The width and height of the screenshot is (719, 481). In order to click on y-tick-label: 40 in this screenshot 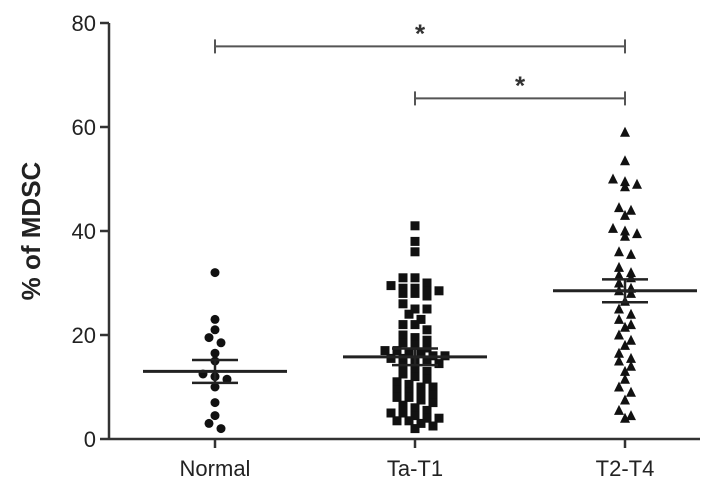, I will do `click(84, 231)`.